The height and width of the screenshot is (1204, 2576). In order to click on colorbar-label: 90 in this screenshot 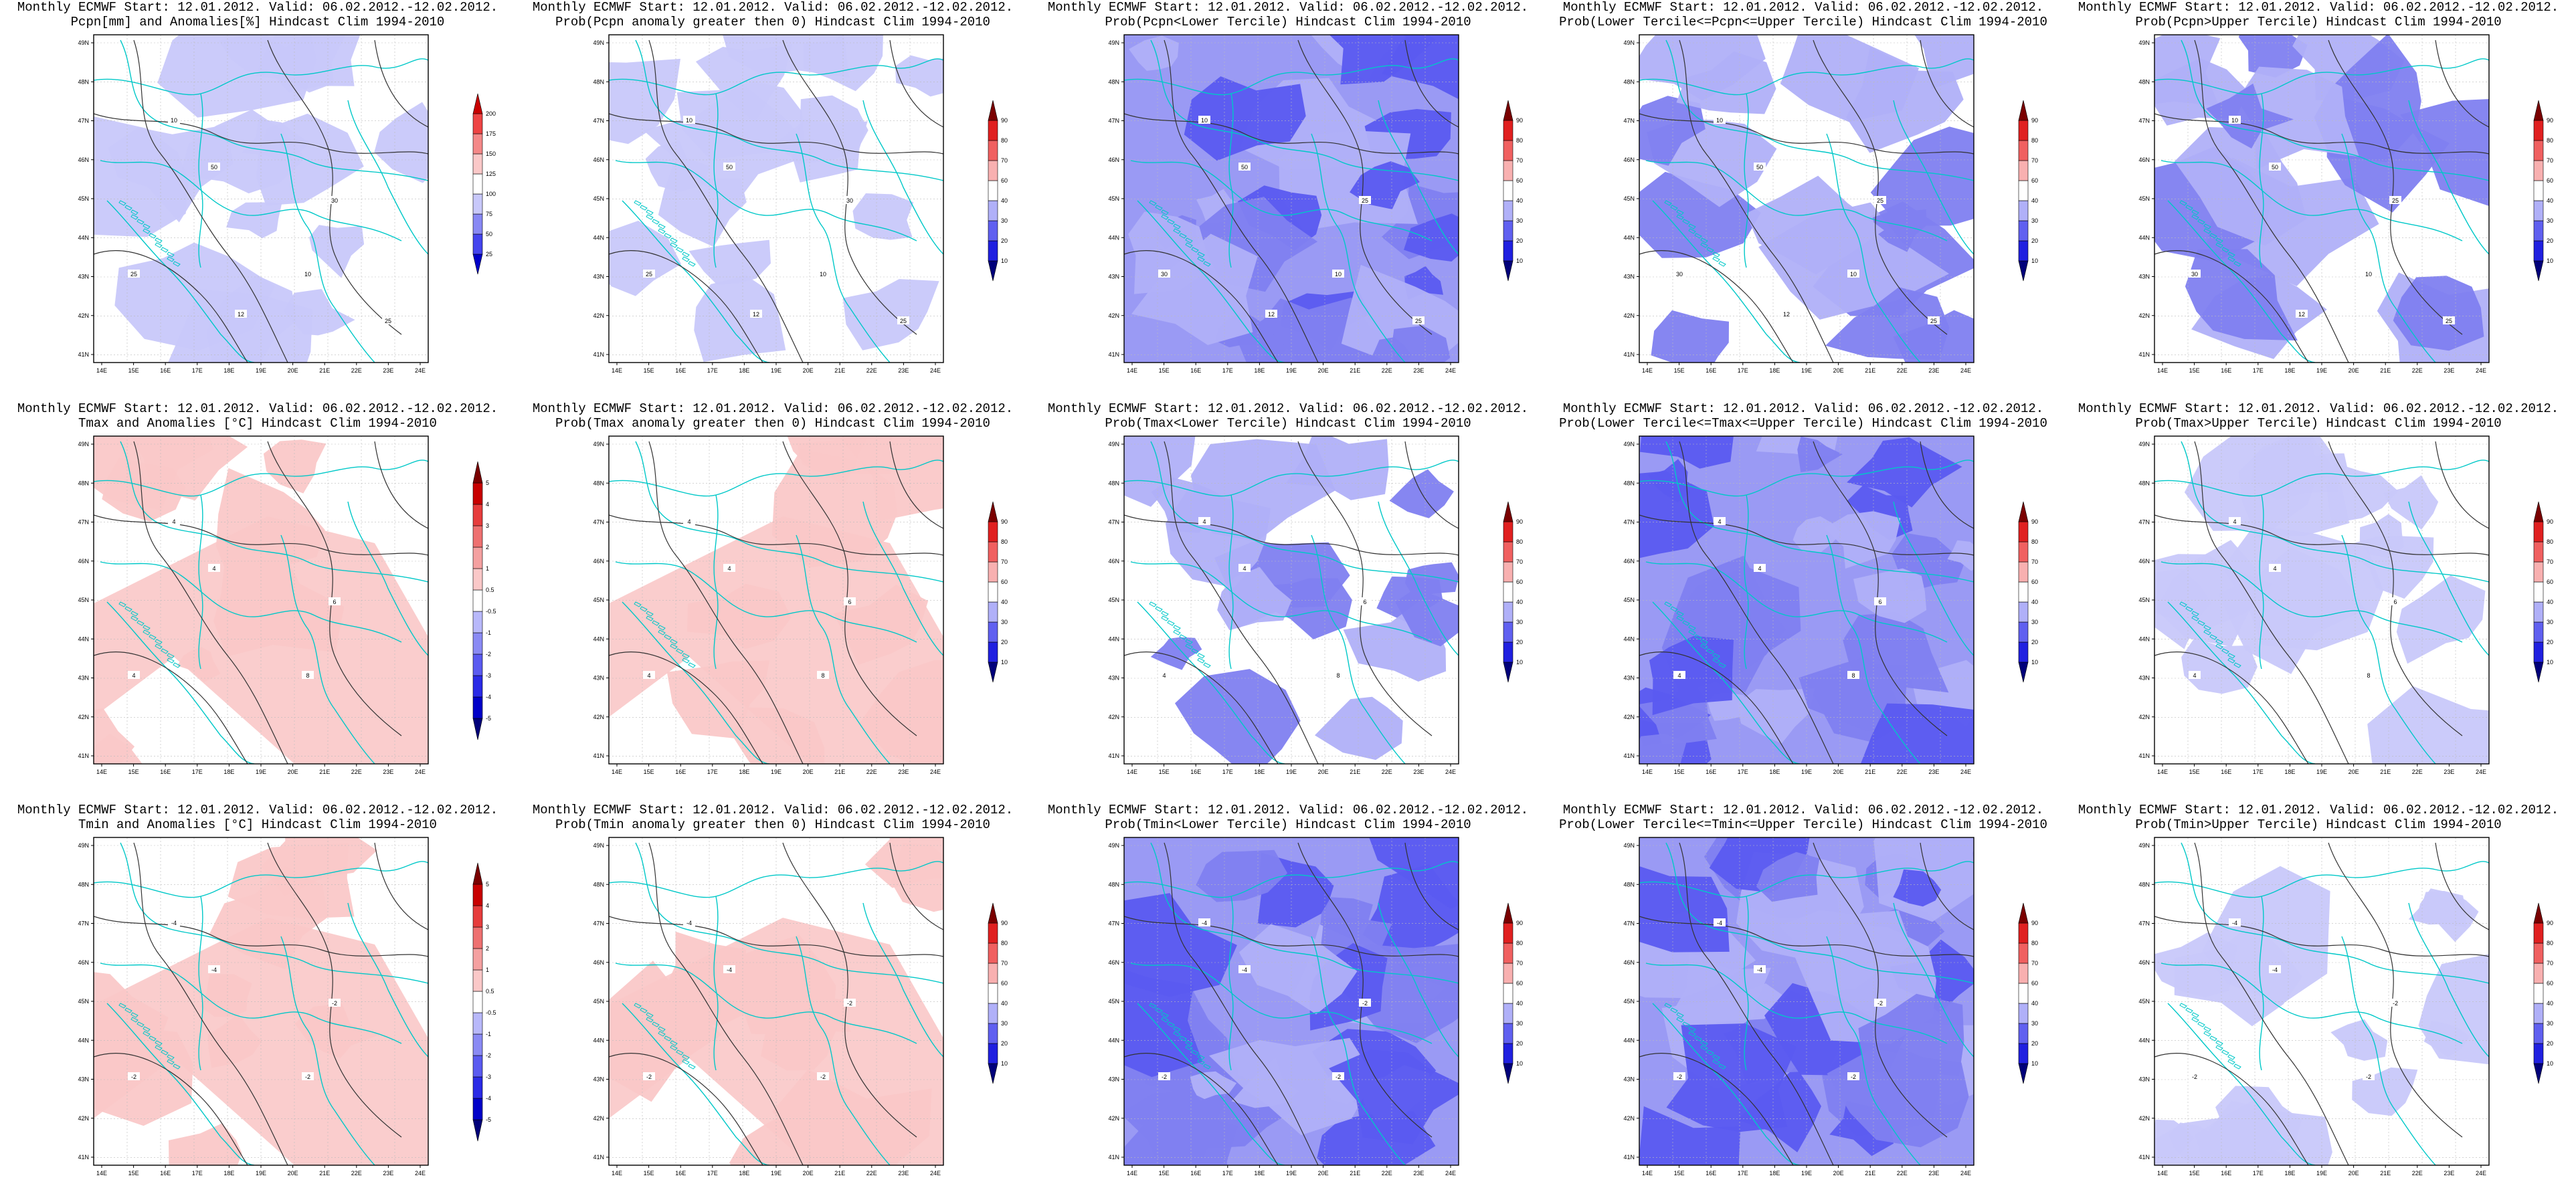, I will do `click(1004, 120)`.